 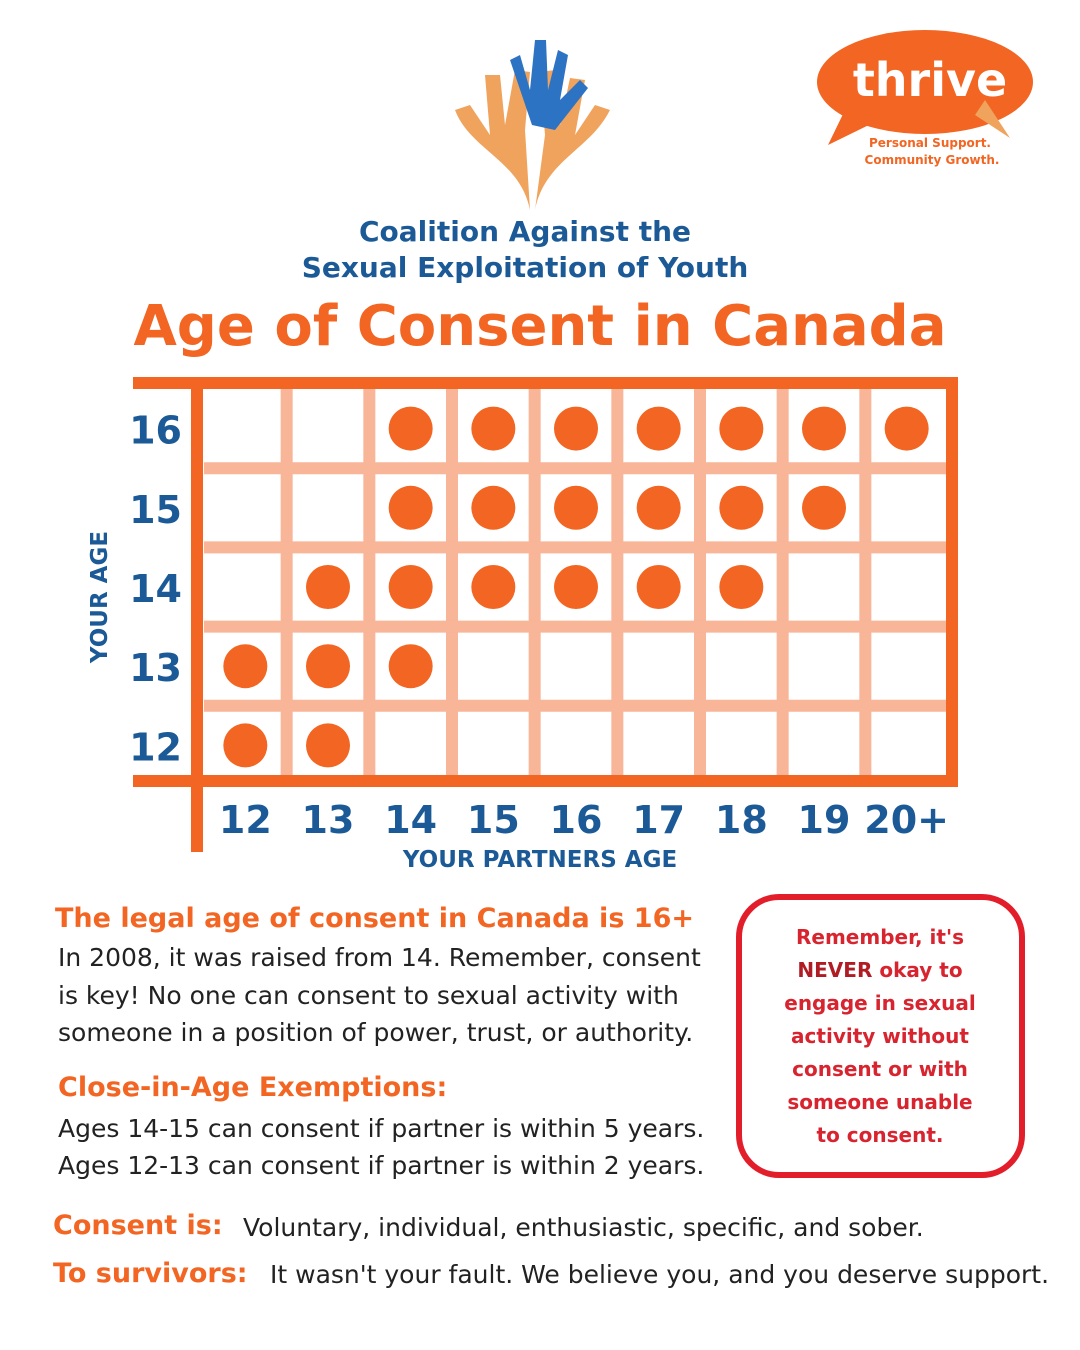 What do you see at coordinates (155, 510) in the screenshot?
I see `row-label: 15` at bounding box center [155, 510].